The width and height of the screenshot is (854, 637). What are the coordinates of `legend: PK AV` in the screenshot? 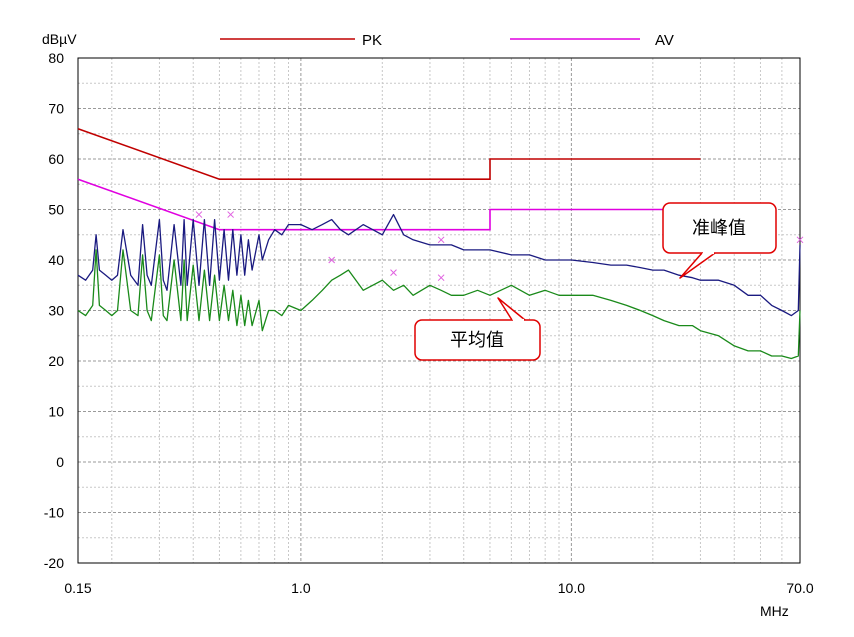 It's located at (447, 40).